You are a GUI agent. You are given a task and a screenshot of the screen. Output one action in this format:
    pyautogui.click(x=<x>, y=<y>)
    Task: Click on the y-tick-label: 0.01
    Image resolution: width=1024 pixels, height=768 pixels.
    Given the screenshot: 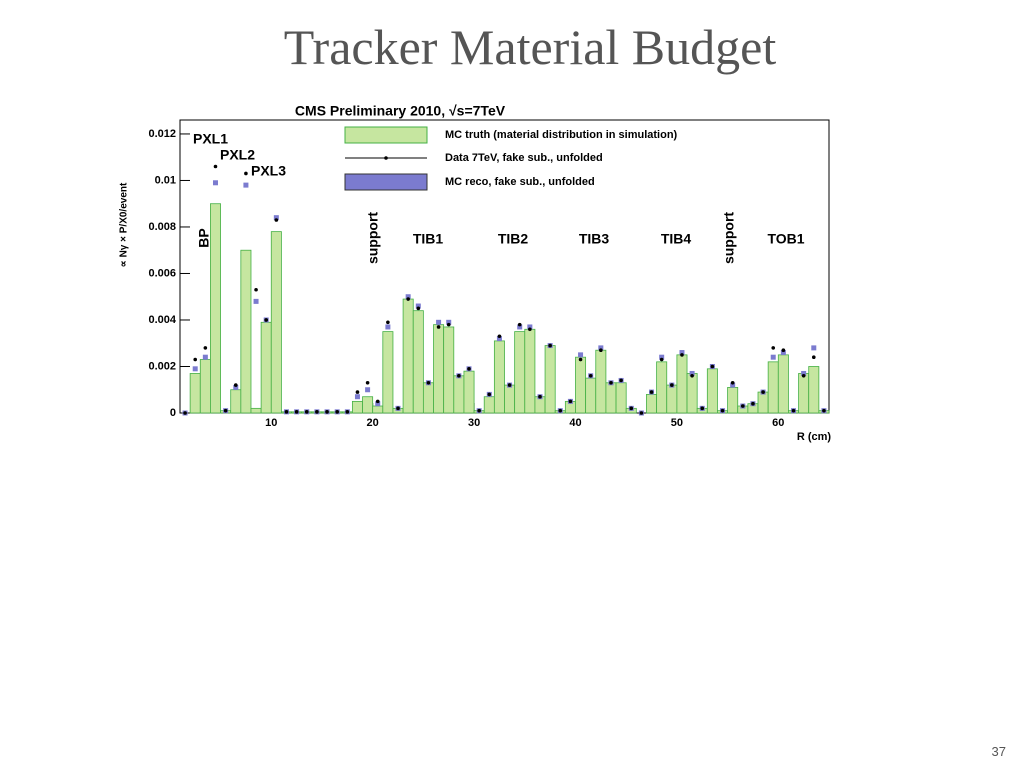 What is the action you would take?
    pyautogui.click(x=165, y=180)
    